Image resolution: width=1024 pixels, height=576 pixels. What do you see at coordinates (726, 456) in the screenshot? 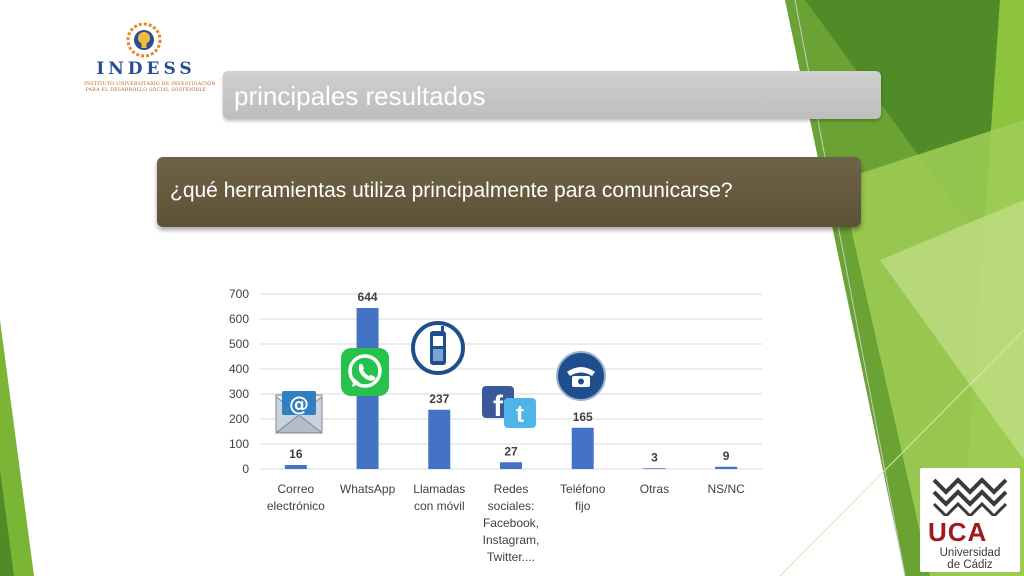
I see `data-label: 9` at bounding box center [726, 456].